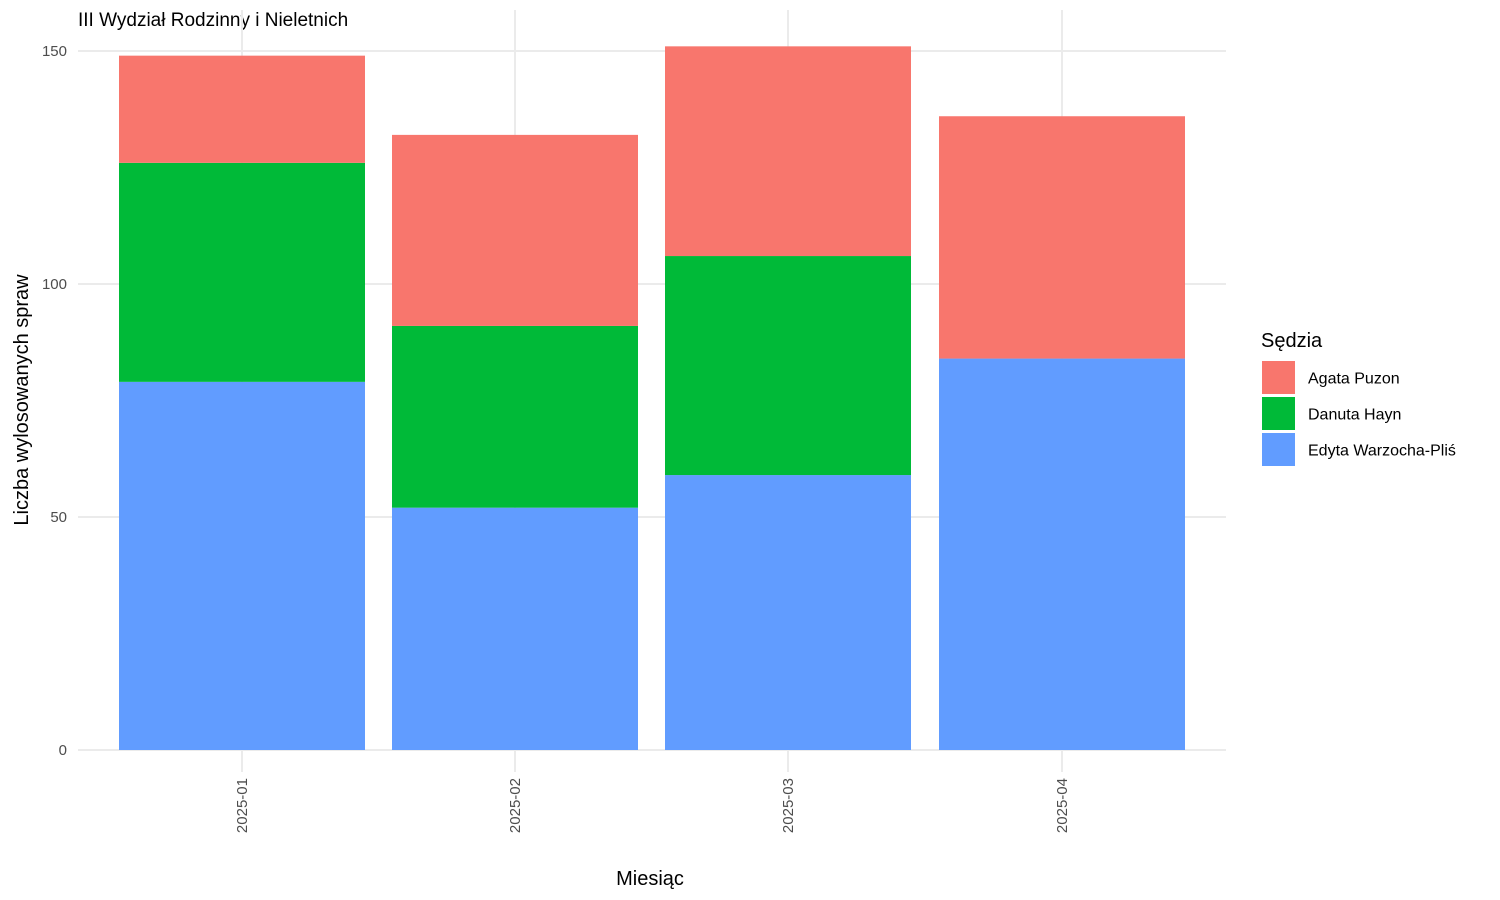 Image resolution: width=1500 pixels, height=900 pixels. What do you see at coordinates (1278, 413) in the screenshot?
I see `legend-key-danuta-hayn` at bounding box center [1278, 413].